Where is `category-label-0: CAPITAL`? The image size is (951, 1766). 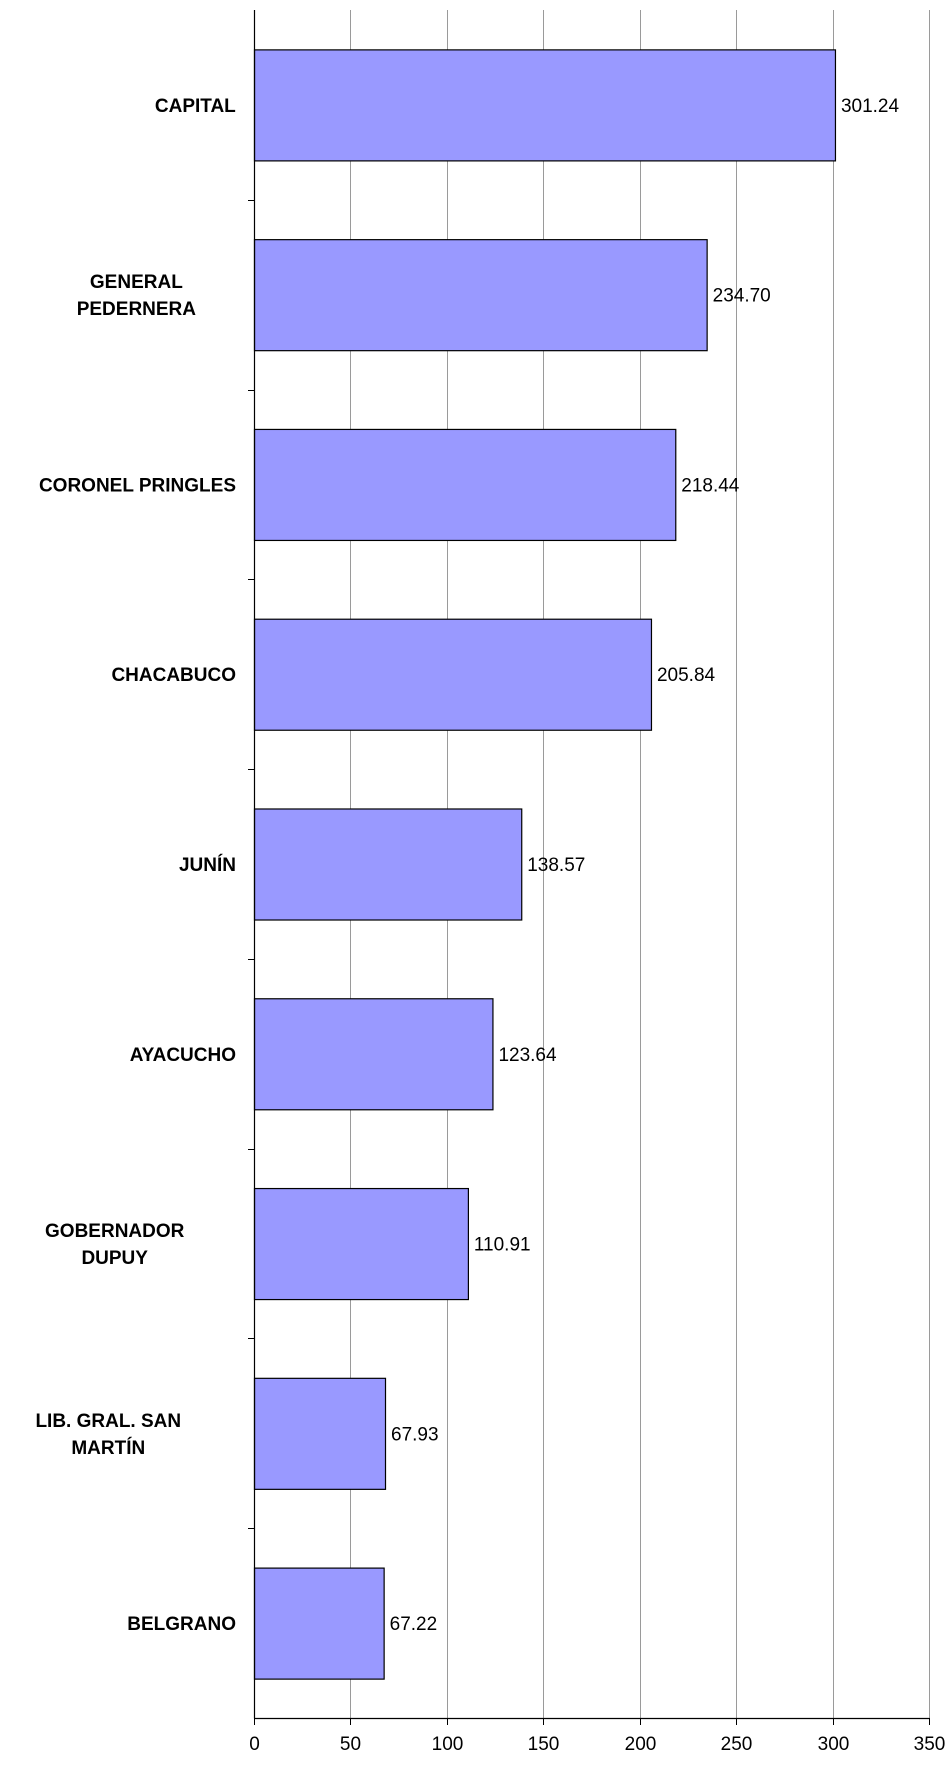 category-label-0: CAPITAL is located at coordinates (195, 106).